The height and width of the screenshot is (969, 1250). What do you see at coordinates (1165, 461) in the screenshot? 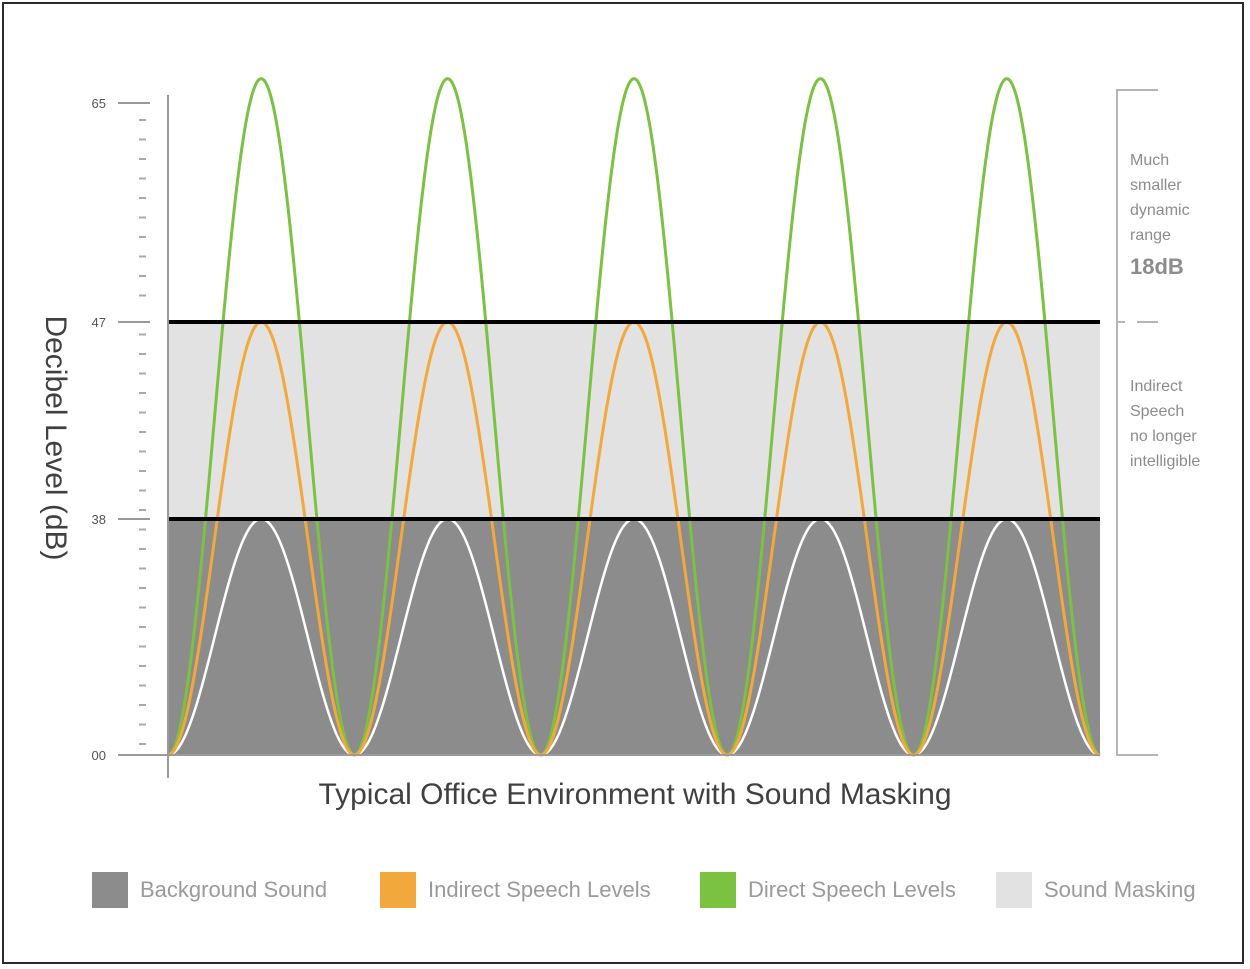
I see `note-line: intelligible` at bounding box center [1165, 461].